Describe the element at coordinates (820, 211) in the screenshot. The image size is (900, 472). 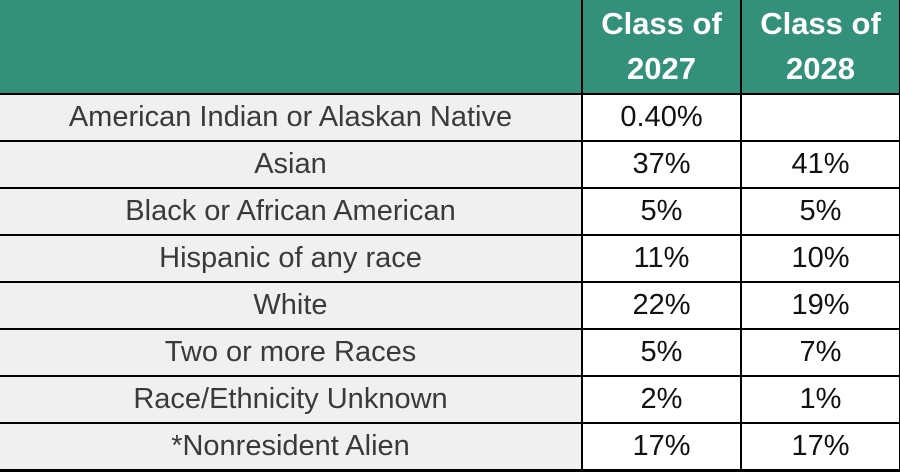
I see `value-cell-class-of-2028: 5%` at that location.